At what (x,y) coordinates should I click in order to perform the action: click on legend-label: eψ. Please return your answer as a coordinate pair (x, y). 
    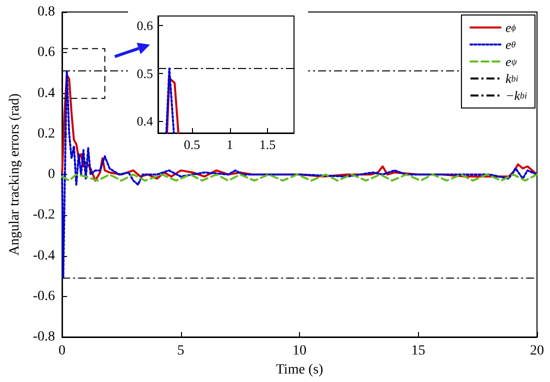
    Looking at the image, I should click on (511, 61).